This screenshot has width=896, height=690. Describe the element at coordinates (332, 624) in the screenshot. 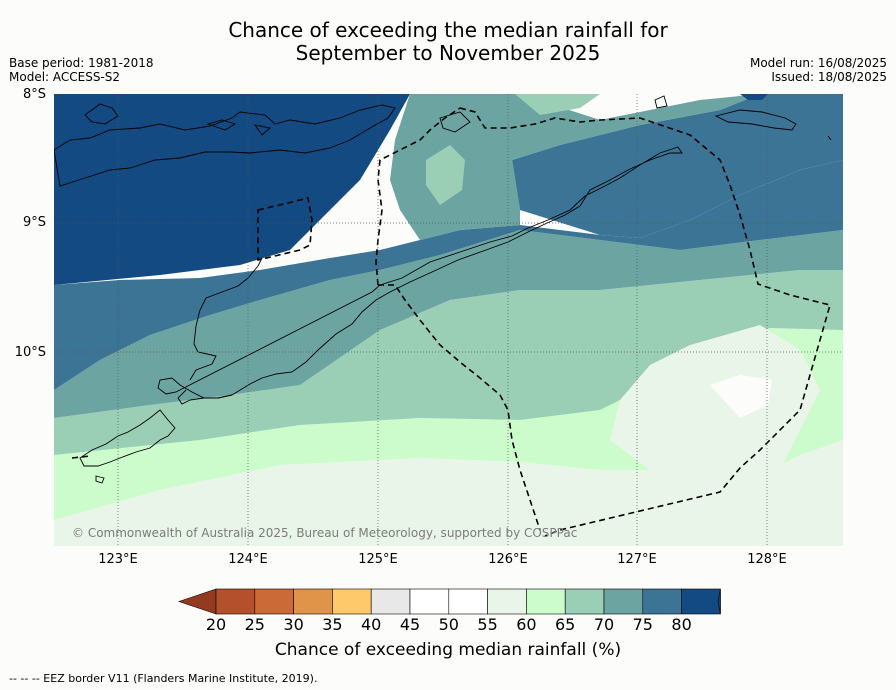

I see `colorbar-tick-label: 35` at that location.